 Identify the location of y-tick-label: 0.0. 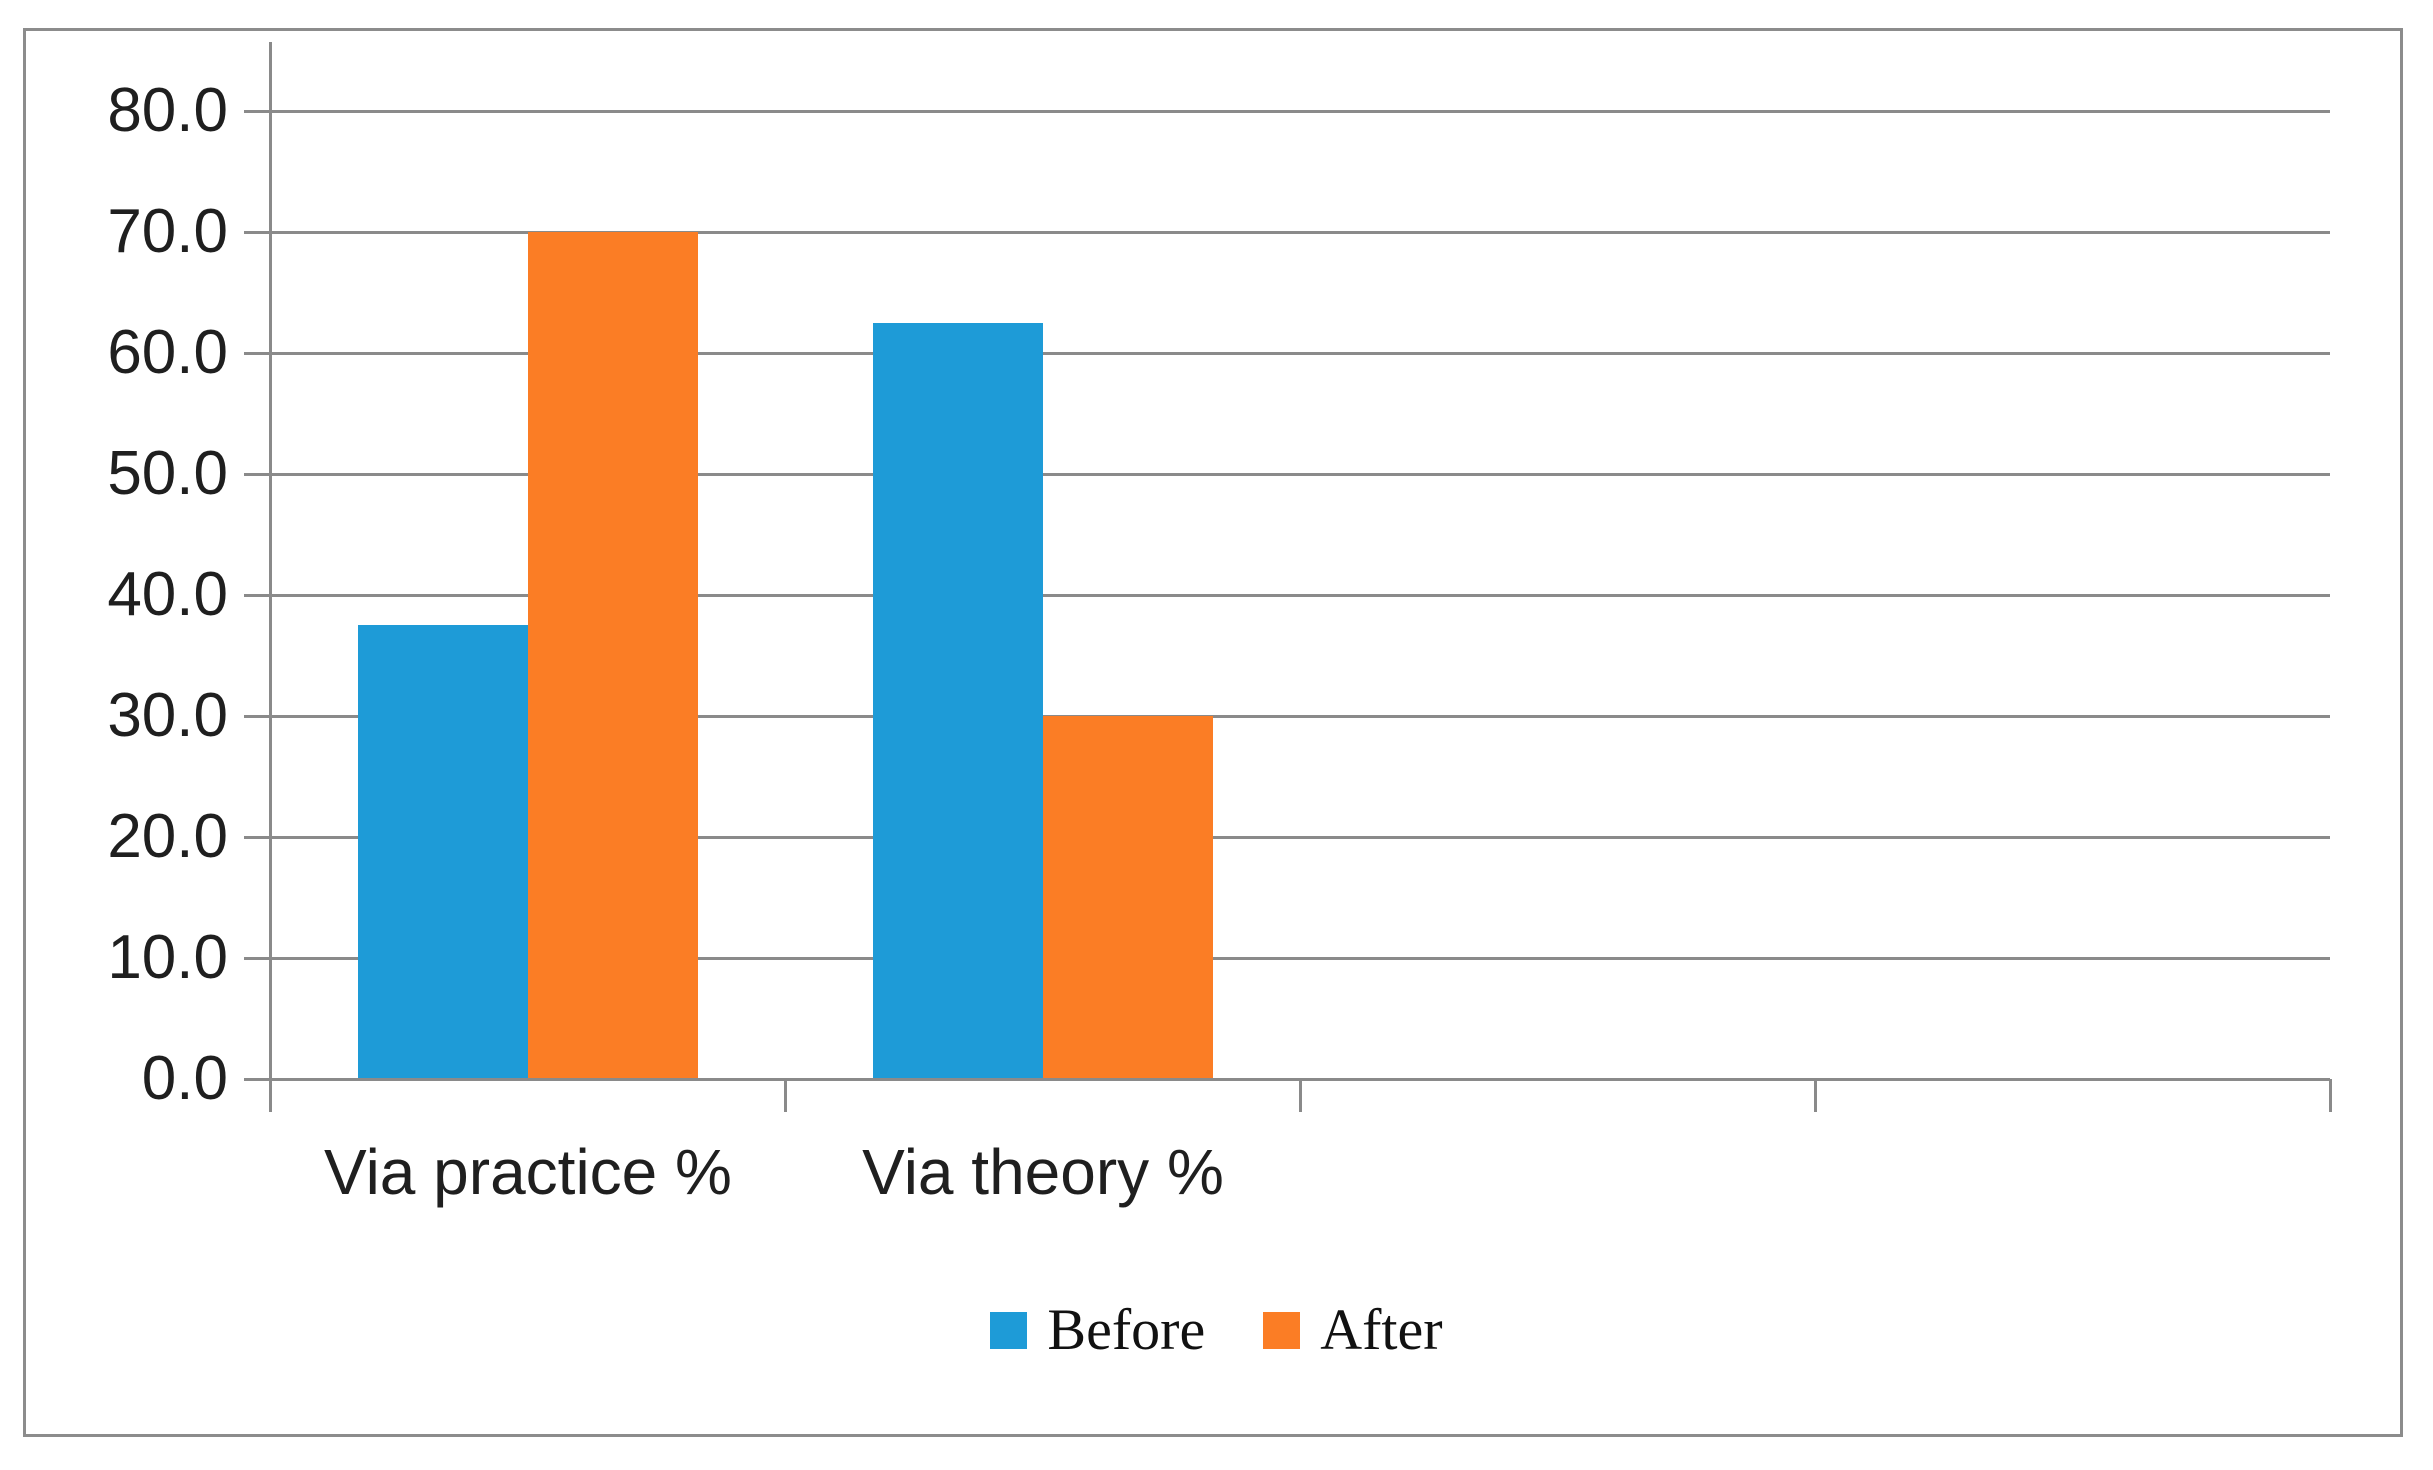
(184, 1078).